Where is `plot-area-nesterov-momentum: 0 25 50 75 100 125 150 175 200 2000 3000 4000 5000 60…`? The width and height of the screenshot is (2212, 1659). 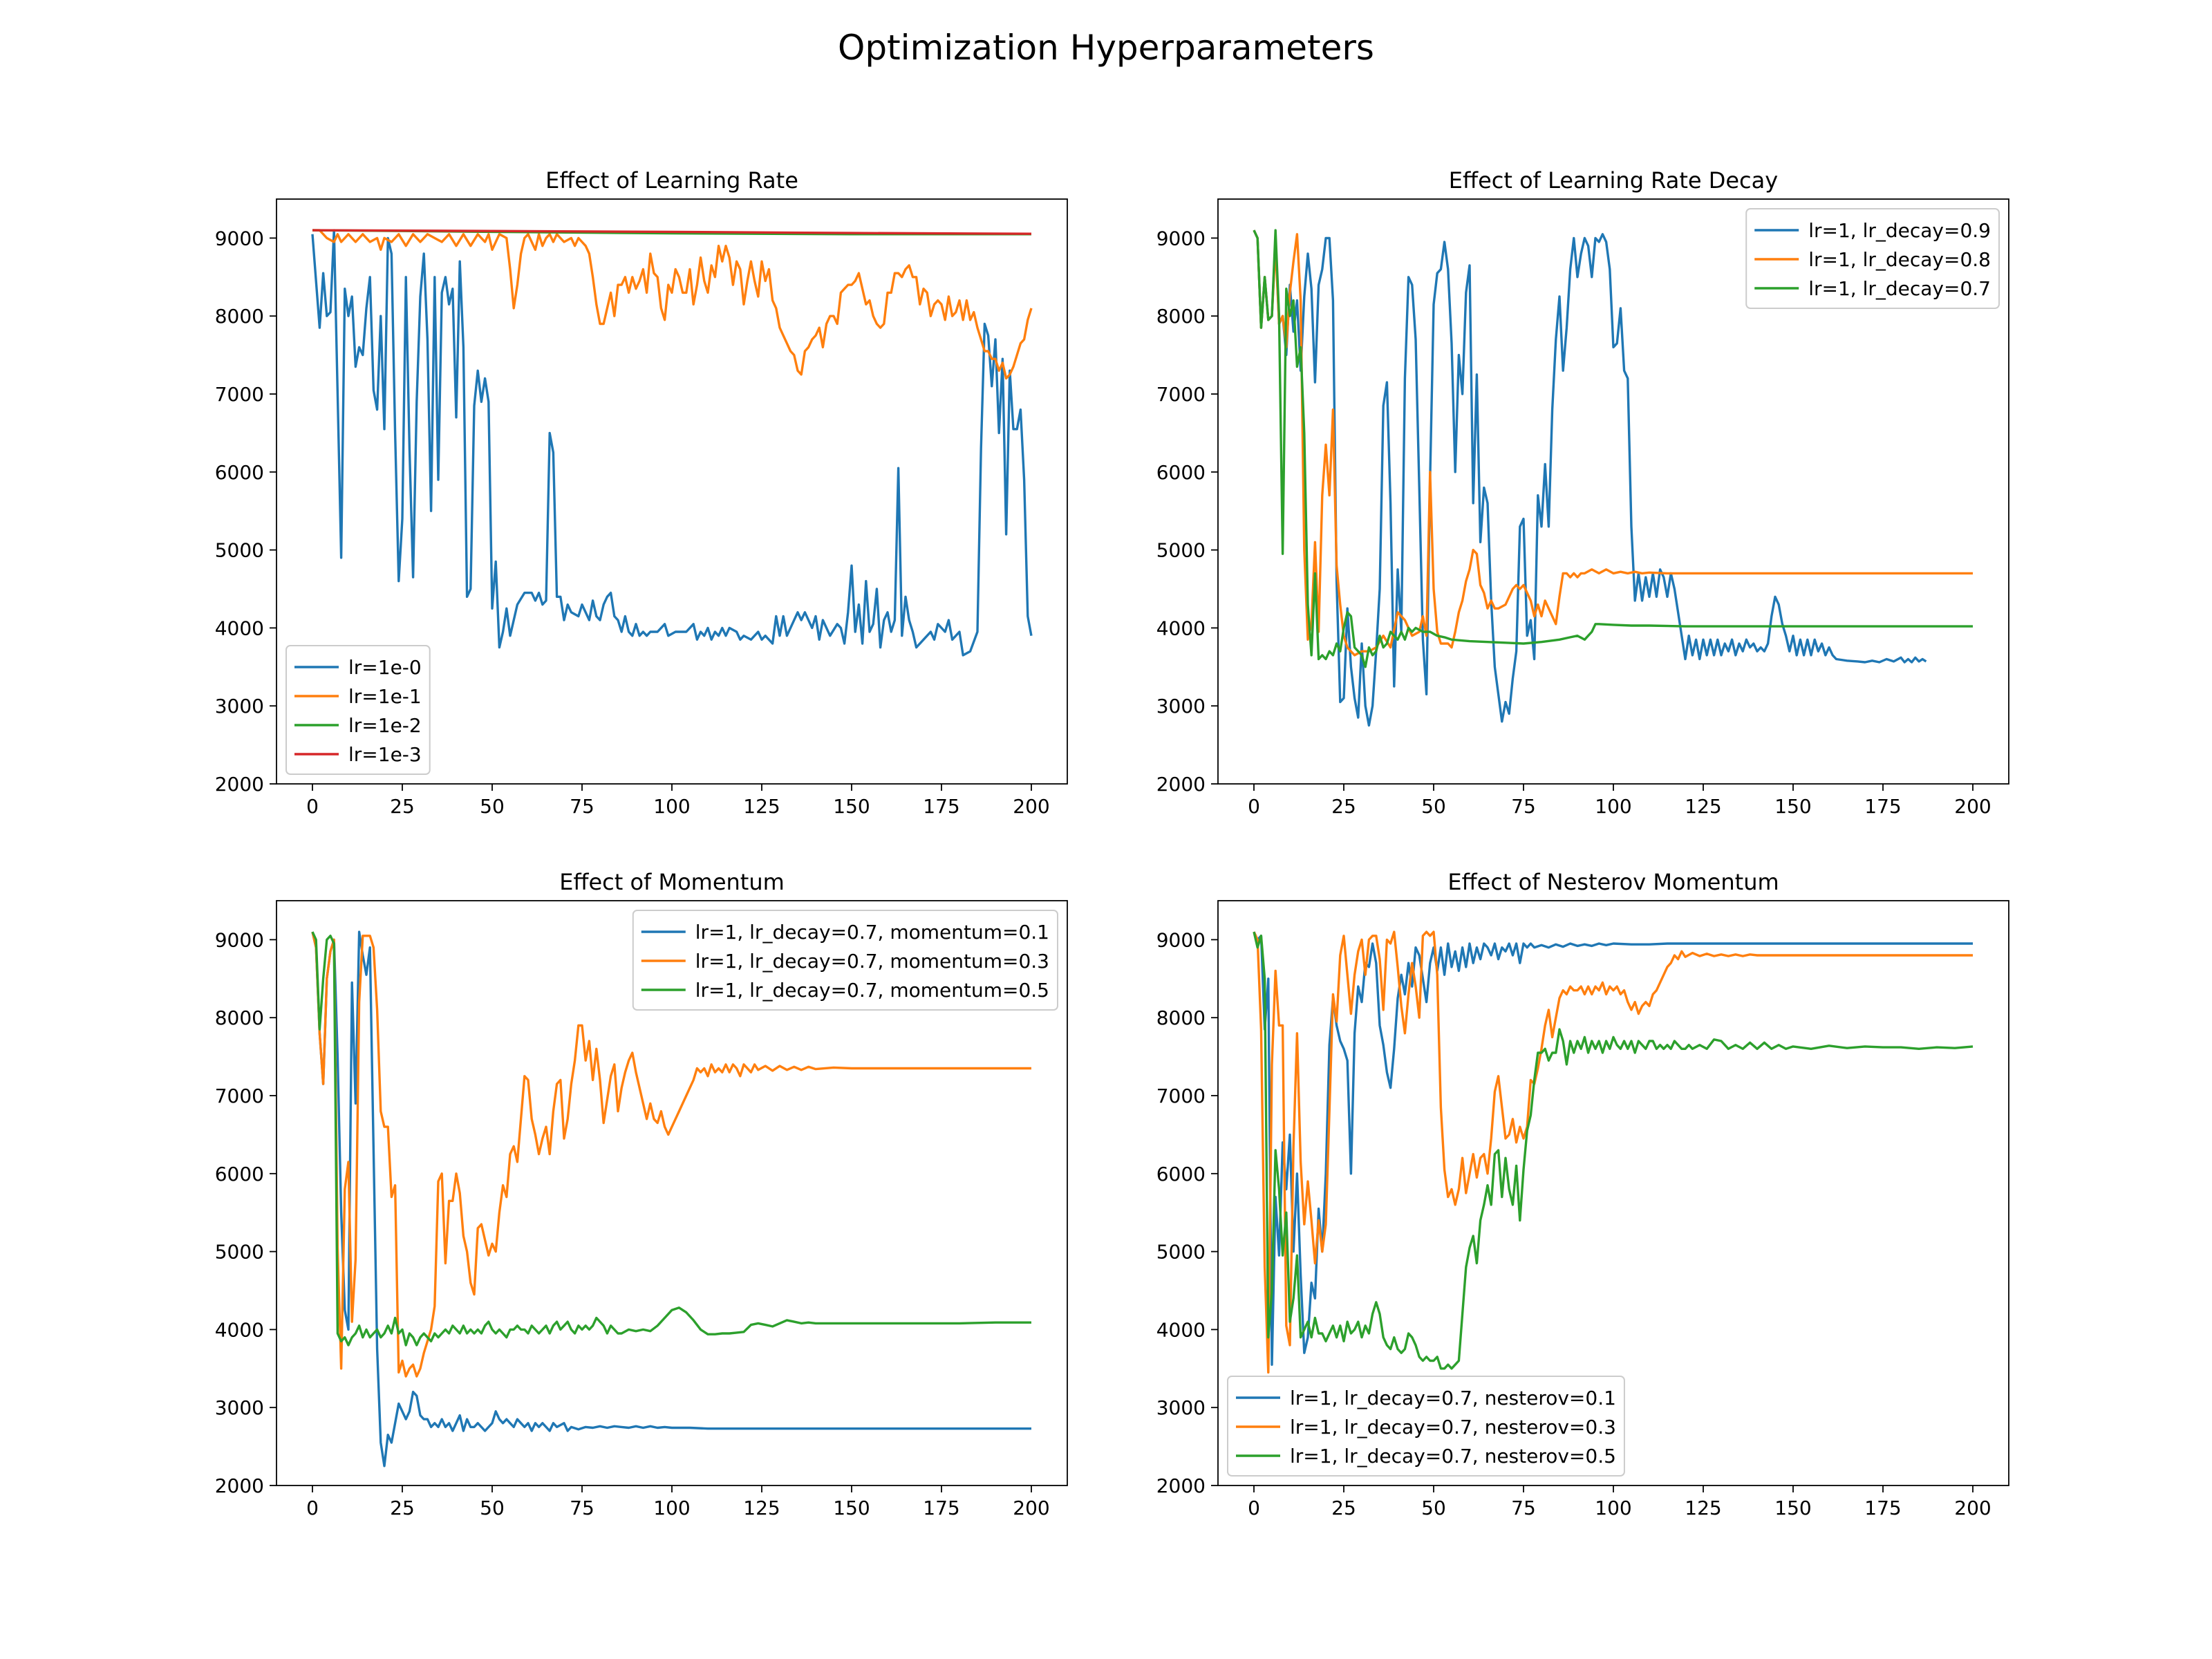 plot-area-nesterov-momentum: 0 25 50 75 100 125 150 175 200 2000 3000 4000 5000 60… is located at coordinates (1582, 1209).